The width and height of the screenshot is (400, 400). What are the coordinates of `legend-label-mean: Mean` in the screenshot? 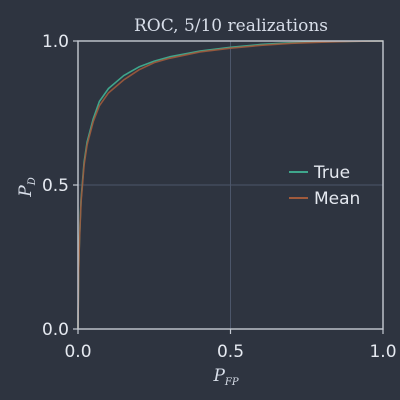 It's located at (337, 199).